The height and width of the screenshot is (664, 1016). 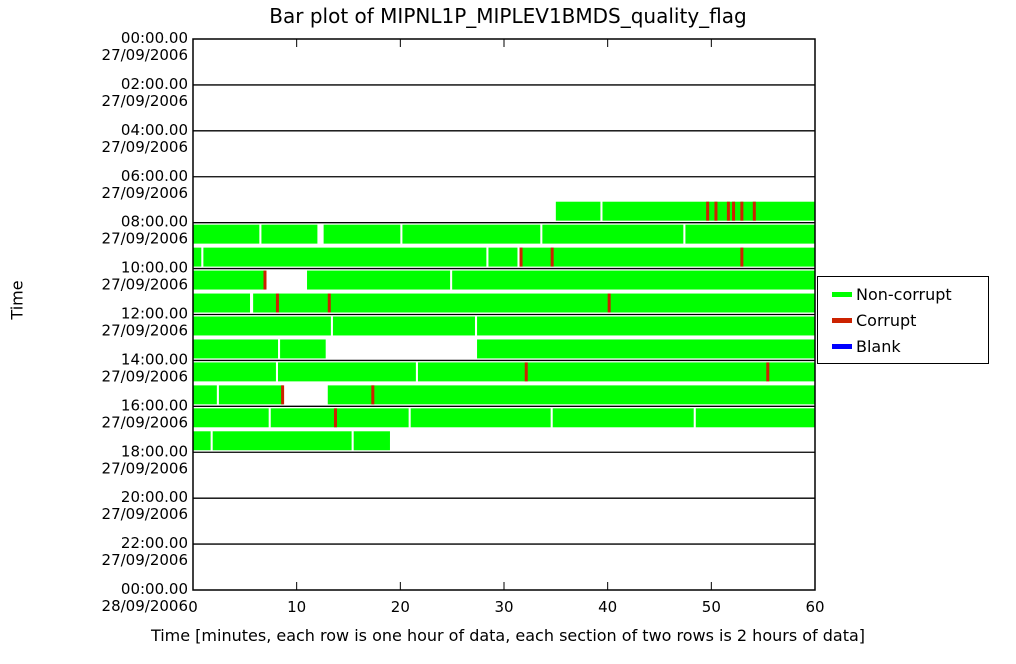 I want to click on y-tick-time: 22:00.00, so click(x=154, y=543).